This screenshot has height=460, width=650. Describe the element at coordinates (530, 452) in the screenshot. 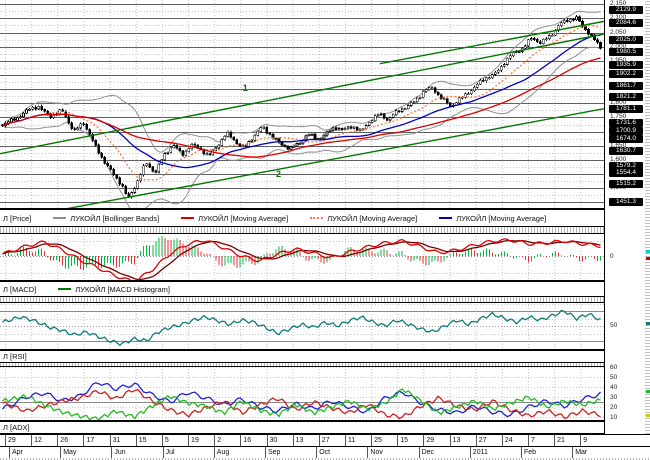

I see `month-label: Feb` at that location.